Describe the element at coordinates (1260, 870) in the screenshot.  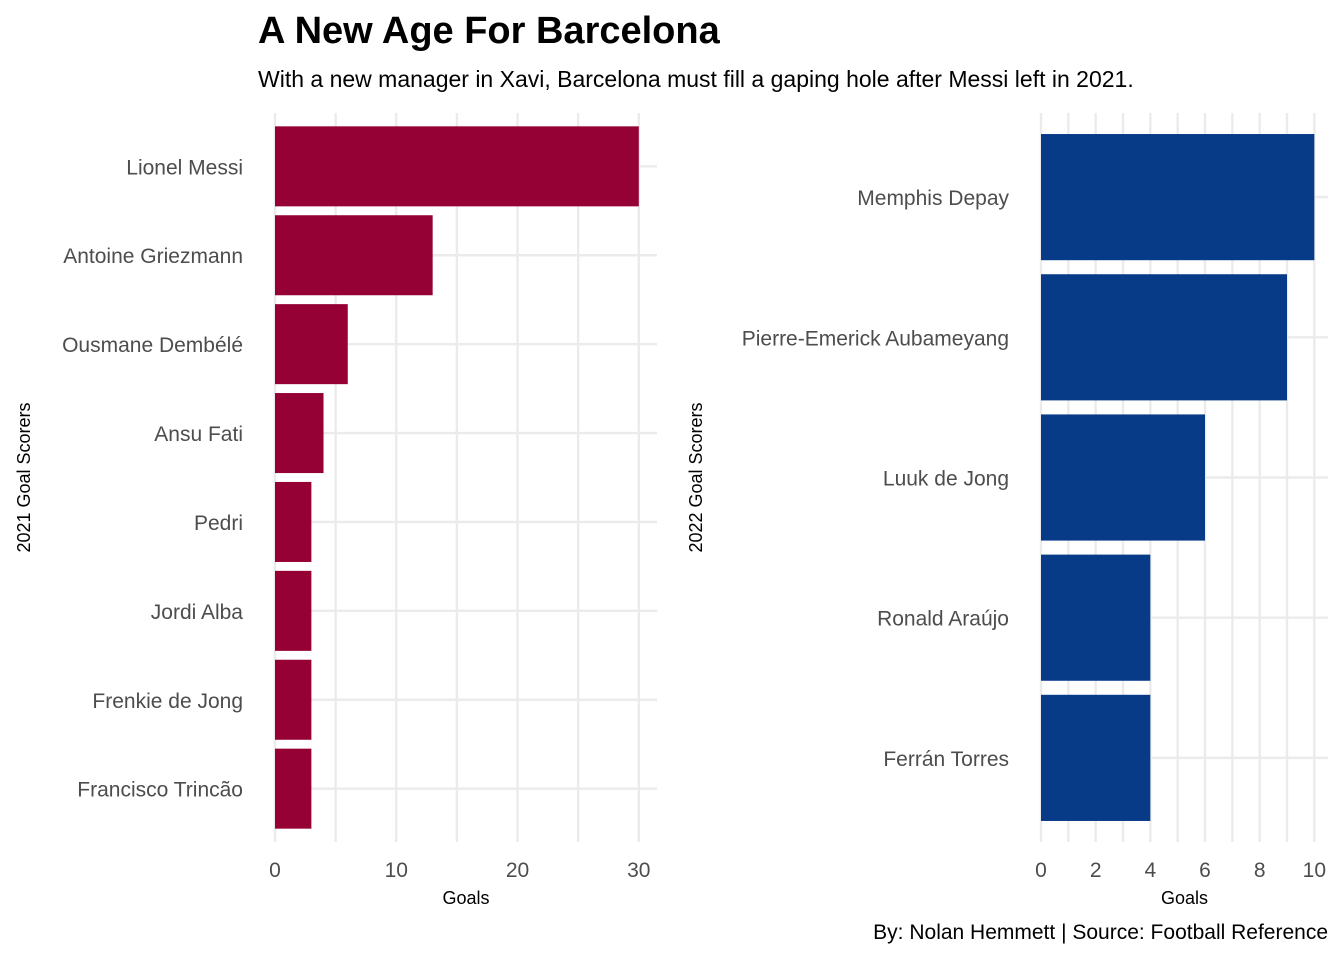
I see `scorers-2022-x-tick-label: 8` at that location.